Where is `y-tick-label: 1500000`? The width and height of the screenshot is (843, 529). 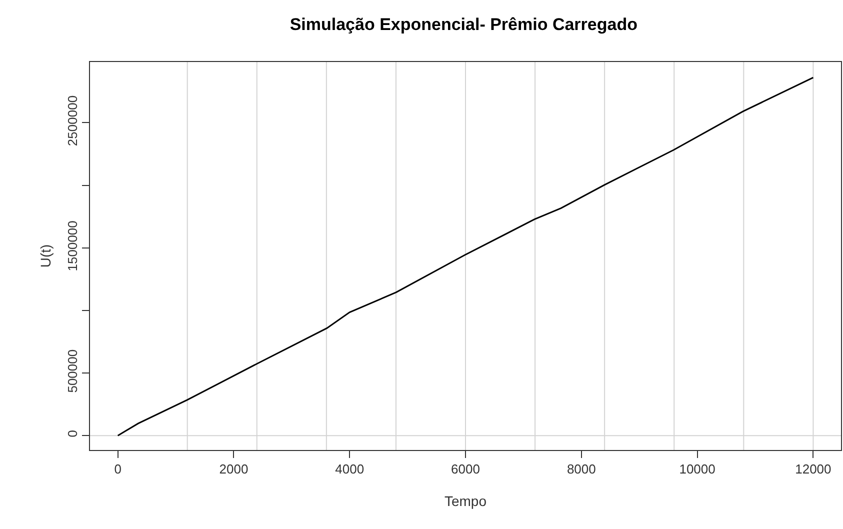
y-tick-label: 1500000 is located at coordinates (72, 246).